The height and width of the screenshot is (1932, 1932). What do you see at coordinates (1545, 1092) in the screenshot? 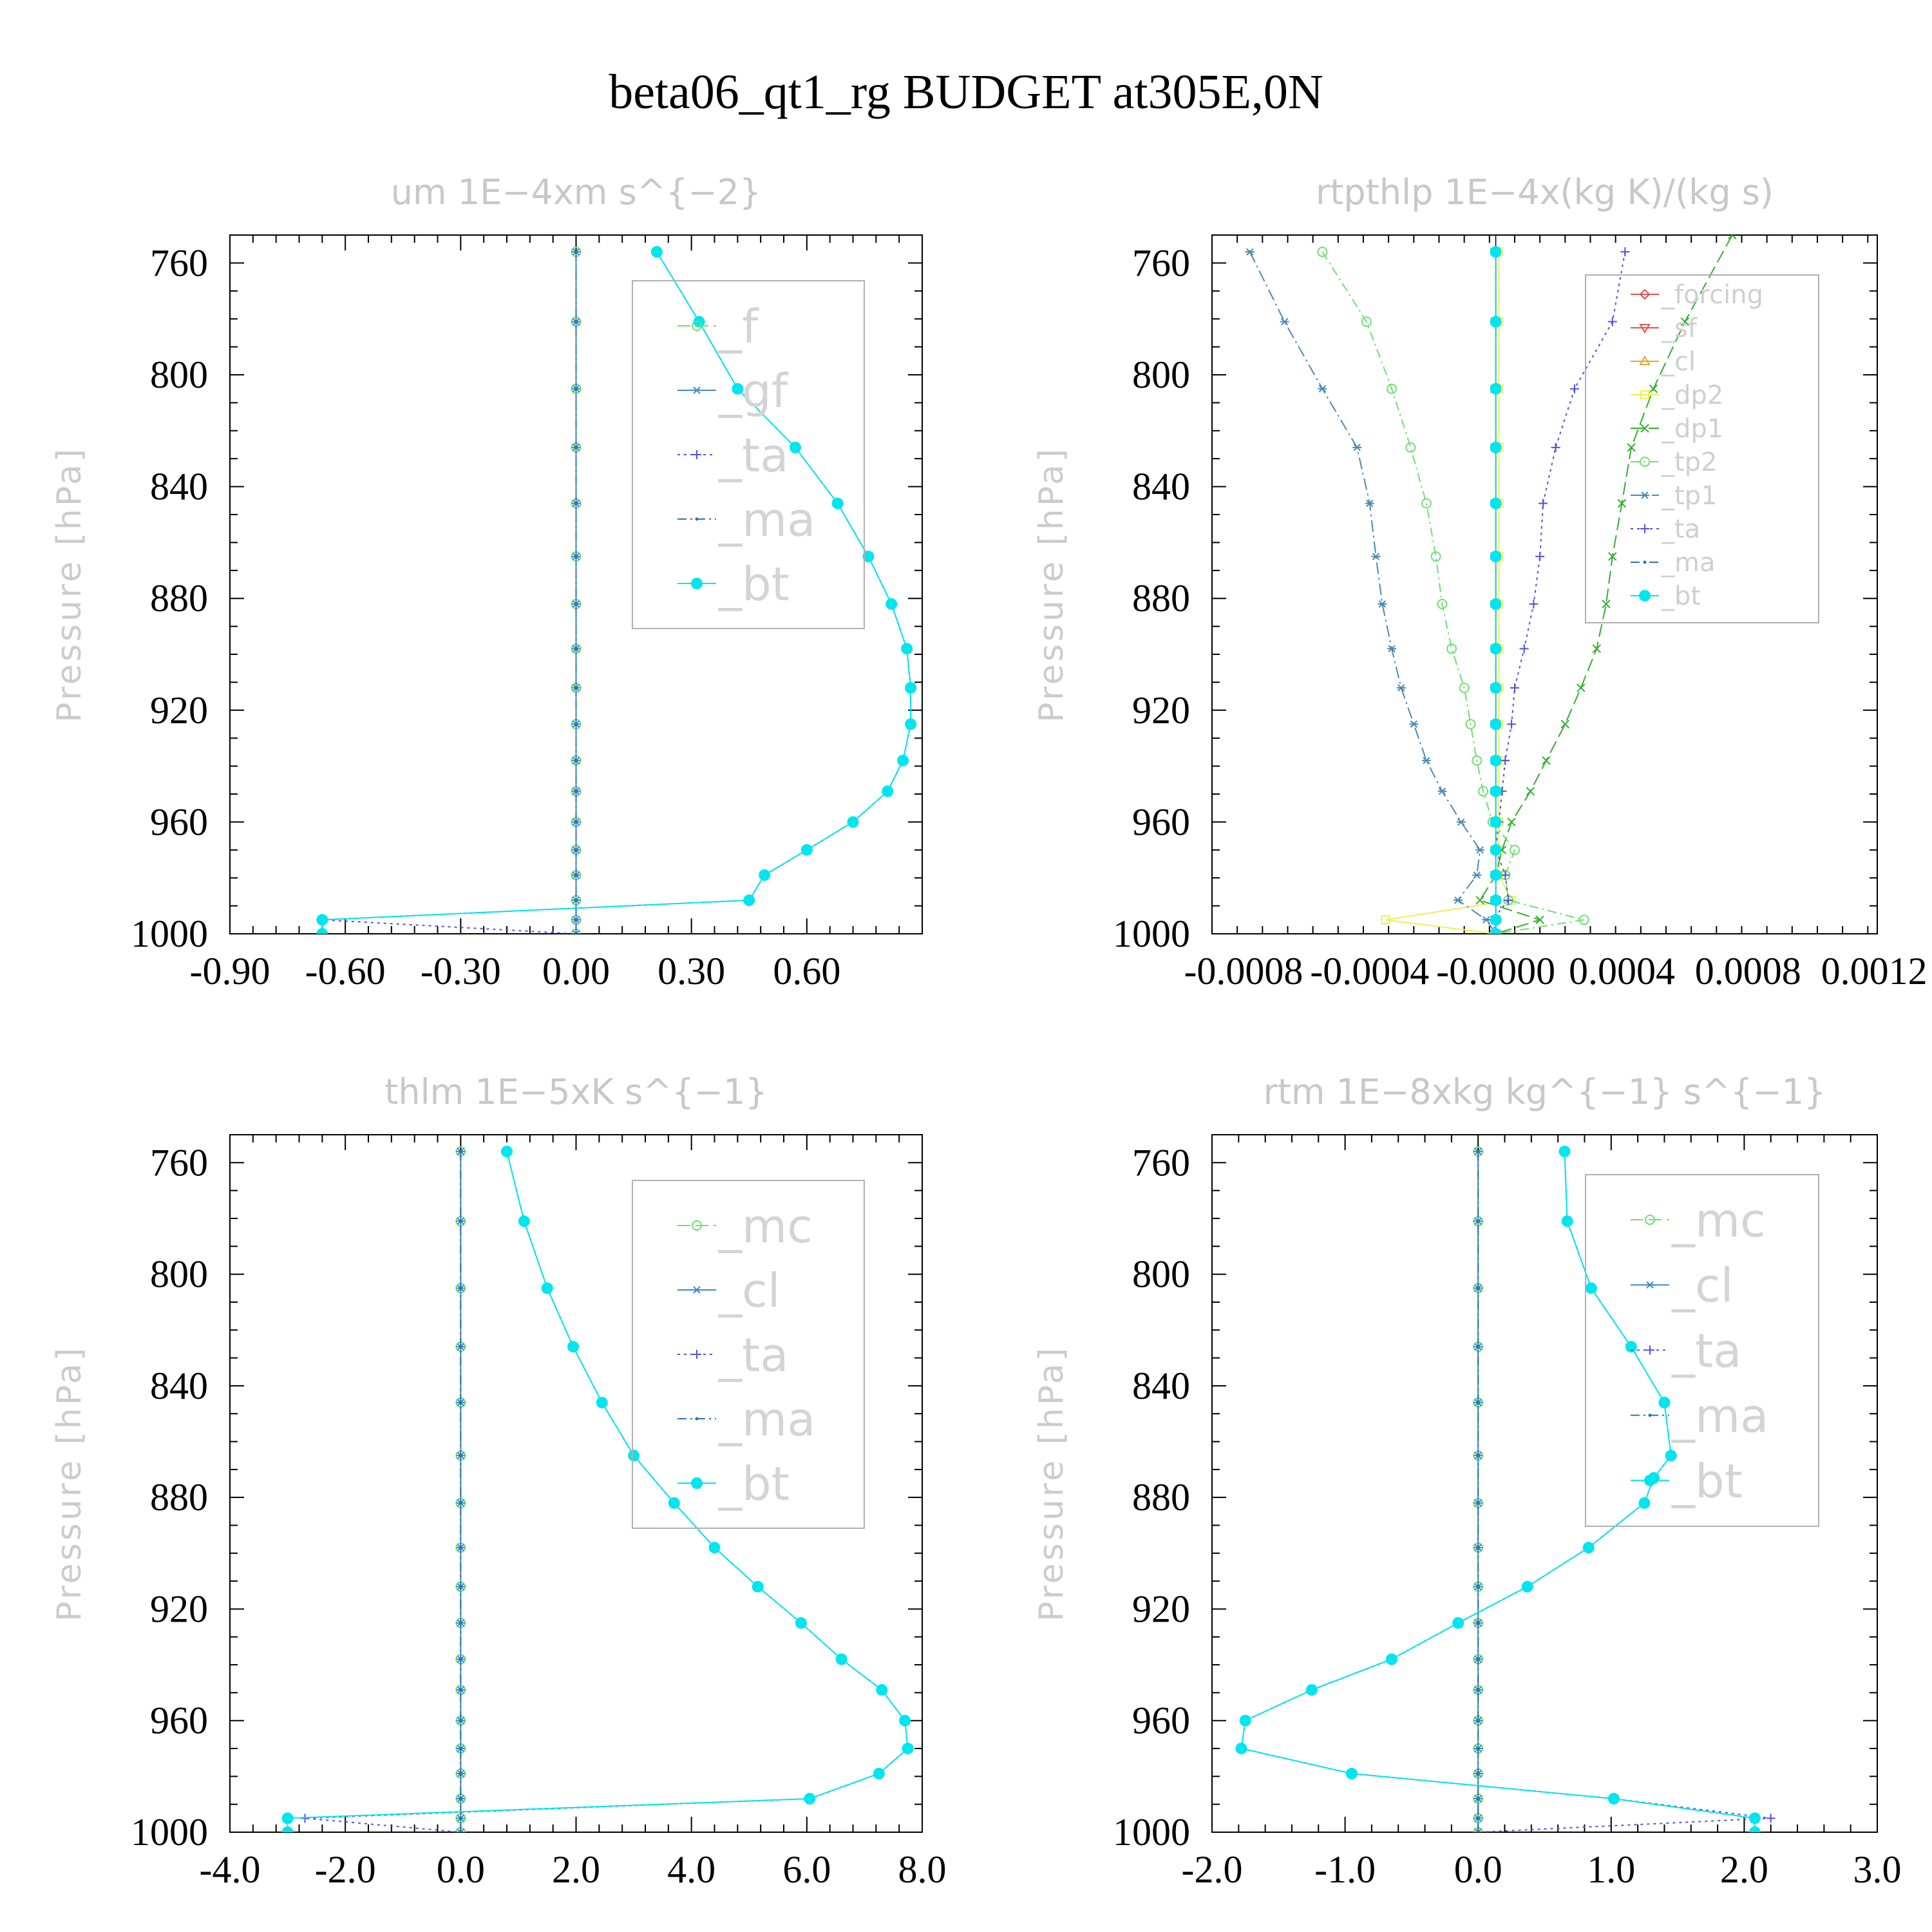
I see `panel-title: rtm 1E−8xkg kg^{−1} s^{−1}` at bounding box center [1545, 1092].